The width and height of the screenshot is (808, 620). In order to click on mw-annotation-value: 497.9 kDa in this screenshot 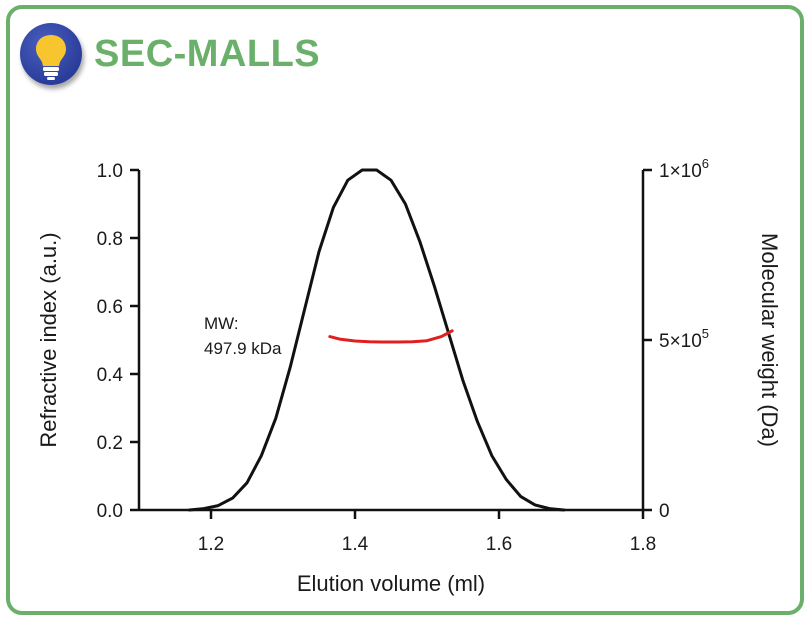, I will do `click(243, 348)`.